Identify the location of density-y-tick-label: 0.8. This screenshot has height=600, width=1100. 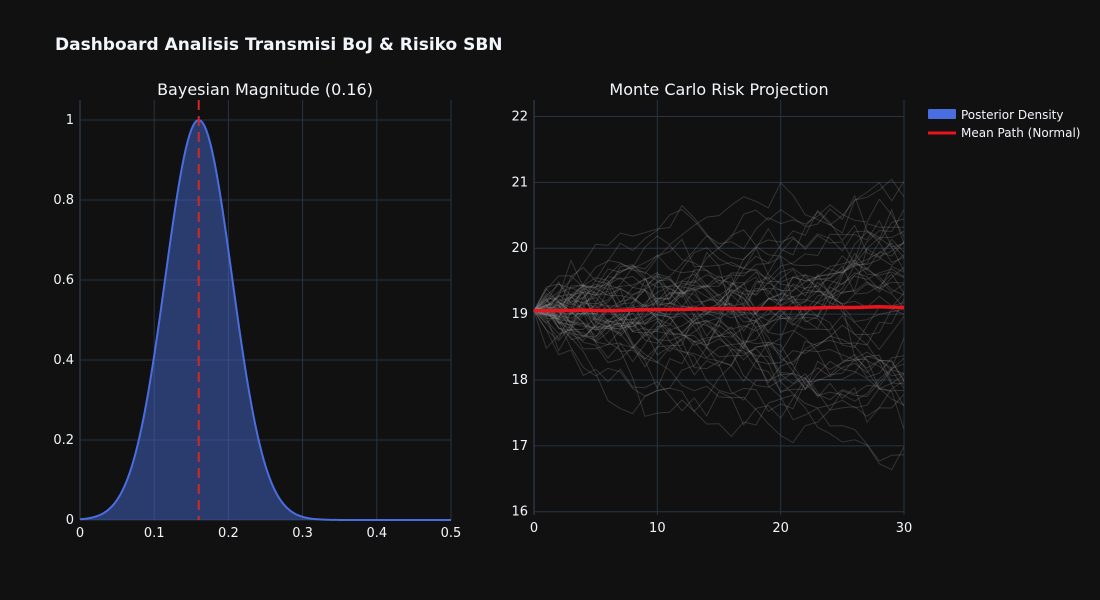
(63, 200).